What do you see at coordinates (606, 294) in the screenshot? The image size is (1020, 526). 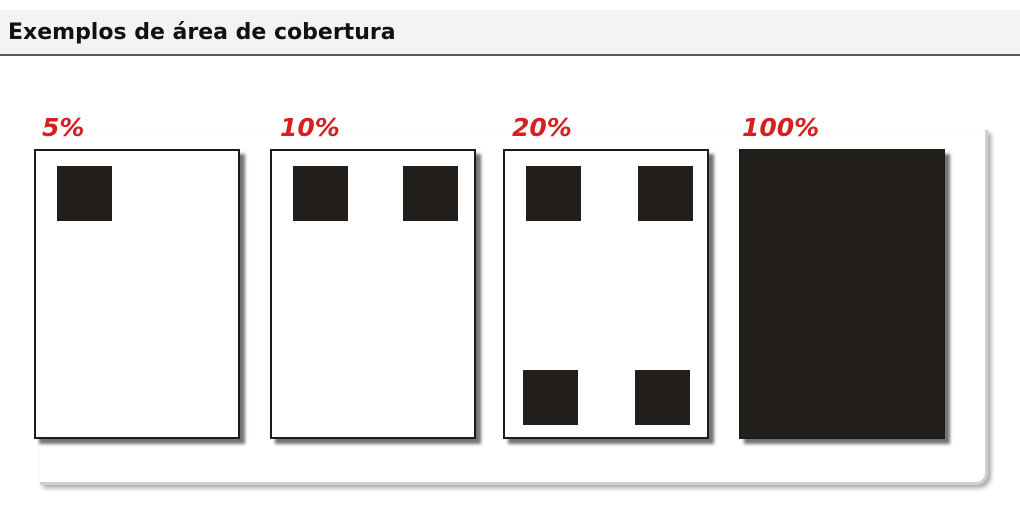 I see `page-20-percent` at bounding box center [606, 294].